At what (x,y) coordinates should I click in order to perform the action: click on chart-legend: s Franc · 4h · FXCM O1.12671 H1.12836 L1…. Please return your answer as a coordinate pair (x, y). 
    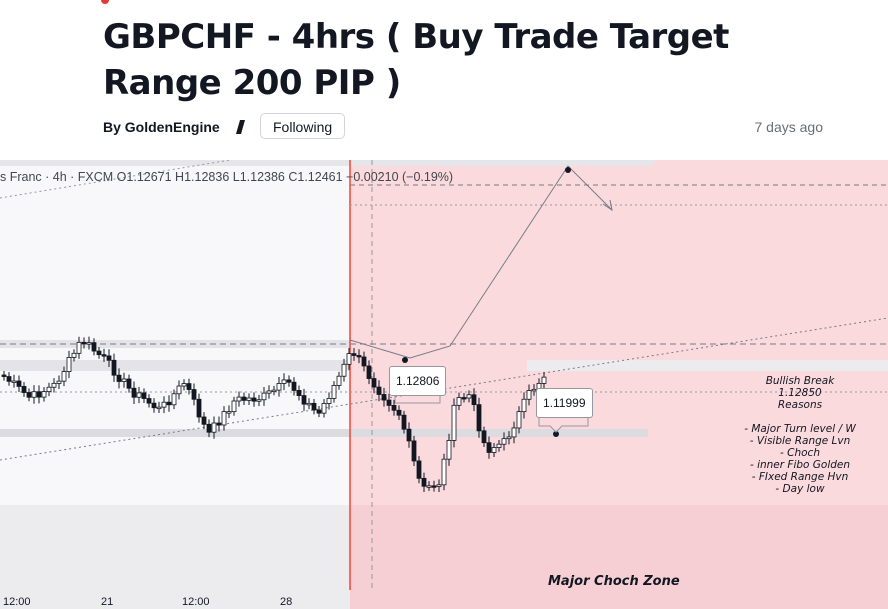
    Looking at the image, I should click on (227, 177).